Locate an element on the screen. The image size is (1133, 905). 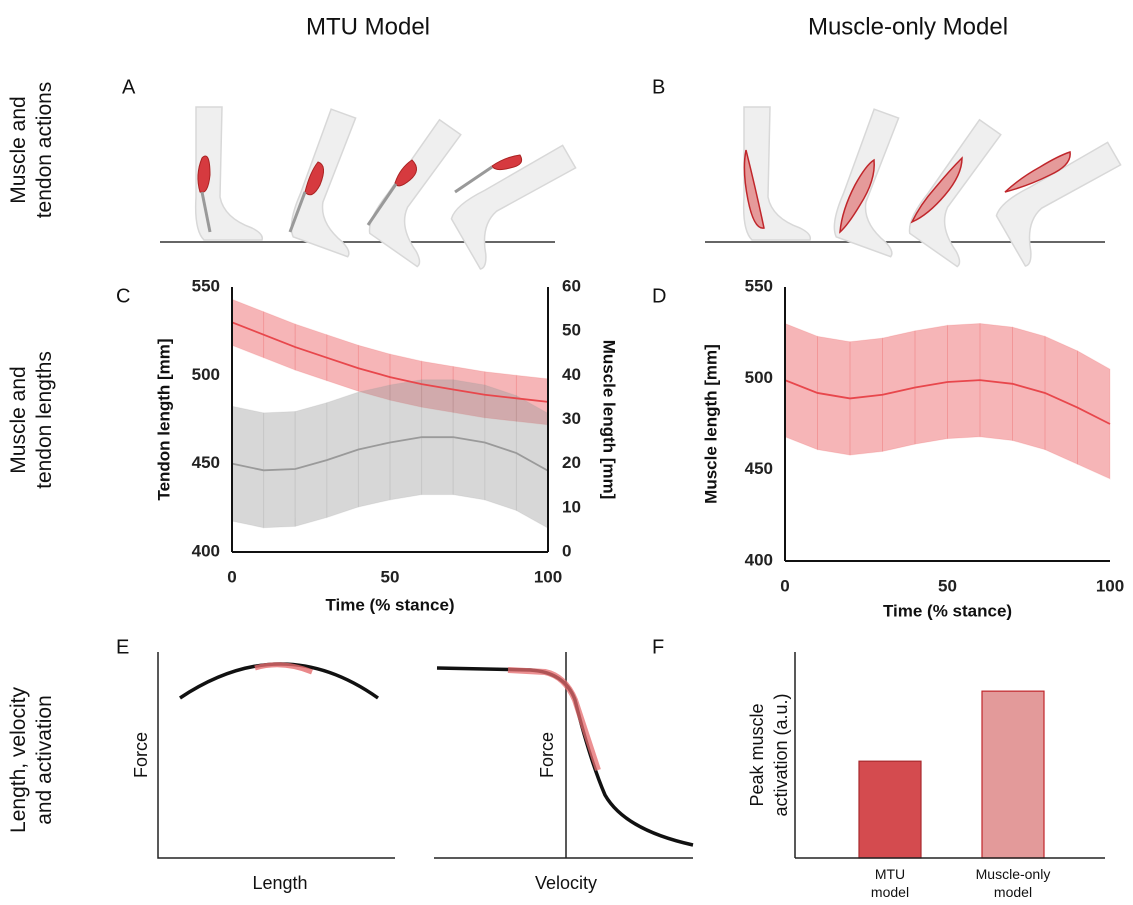
panel-letter: C is located at coordinates (123, 296).